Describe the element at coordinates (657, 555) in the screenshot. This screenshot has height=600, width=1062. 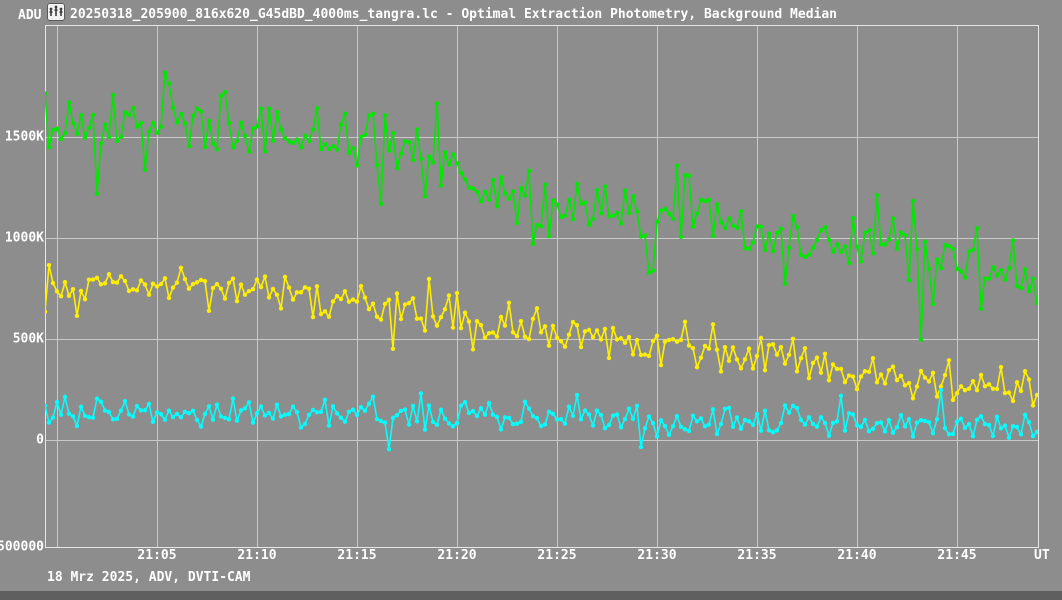
I see `x-tick-label: 21:30` at that location.